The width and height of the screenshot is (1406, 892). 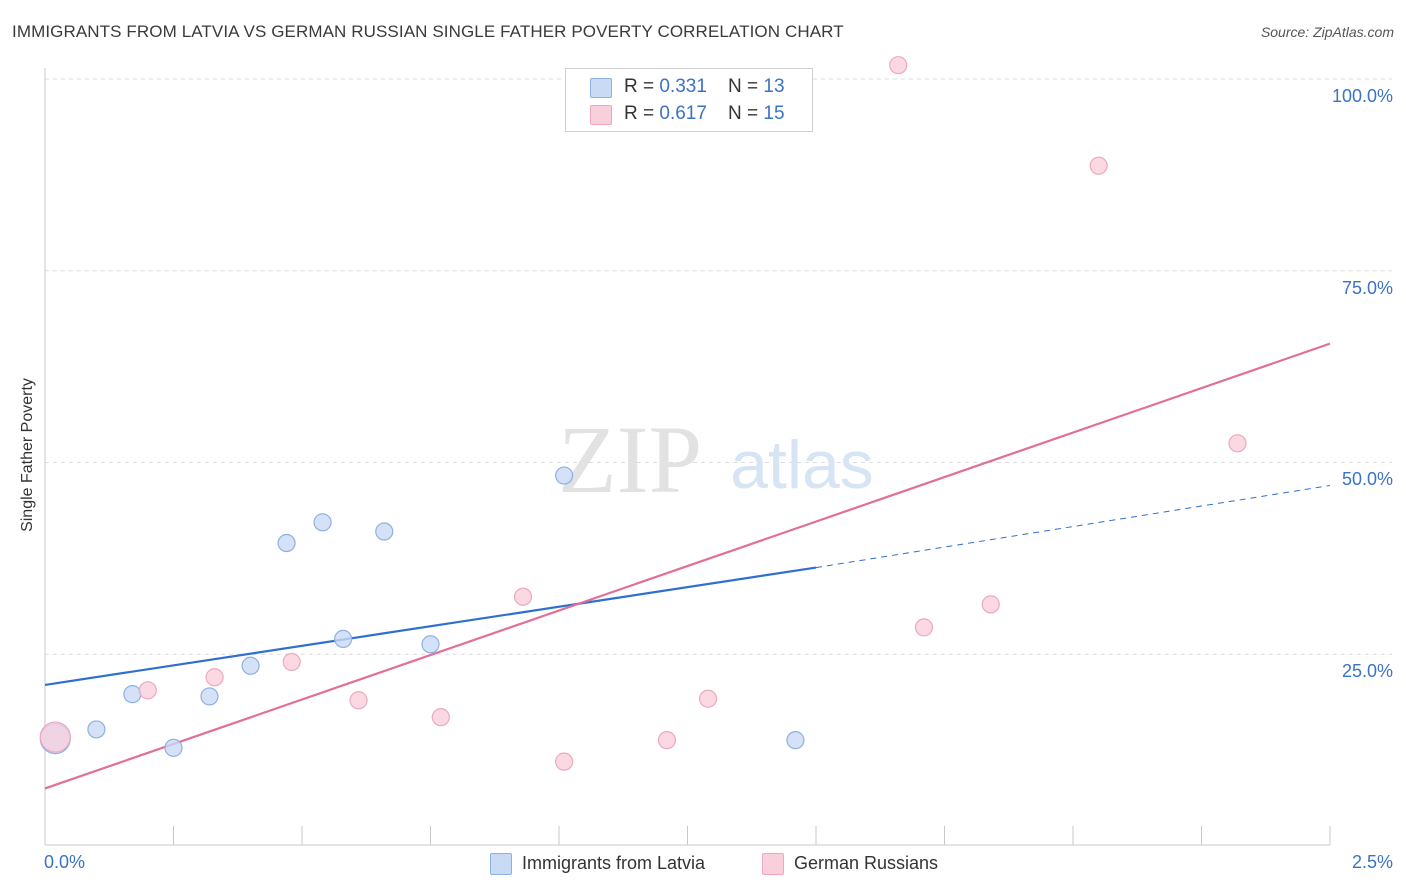 I want to click on legend-swatch-blue, so click(x=601, y=88).